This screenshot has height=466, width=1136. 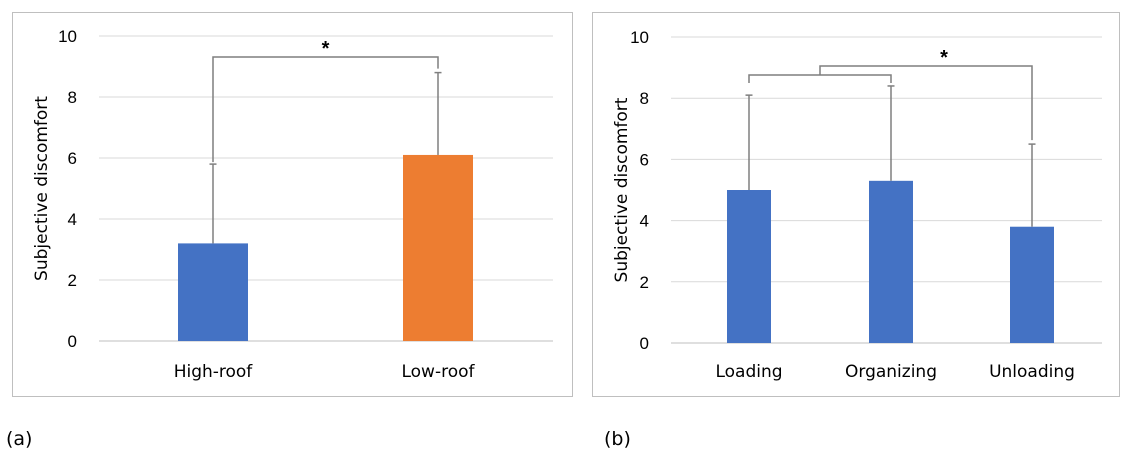 I want to click on bar-organizing, so click(x=891, y=261).